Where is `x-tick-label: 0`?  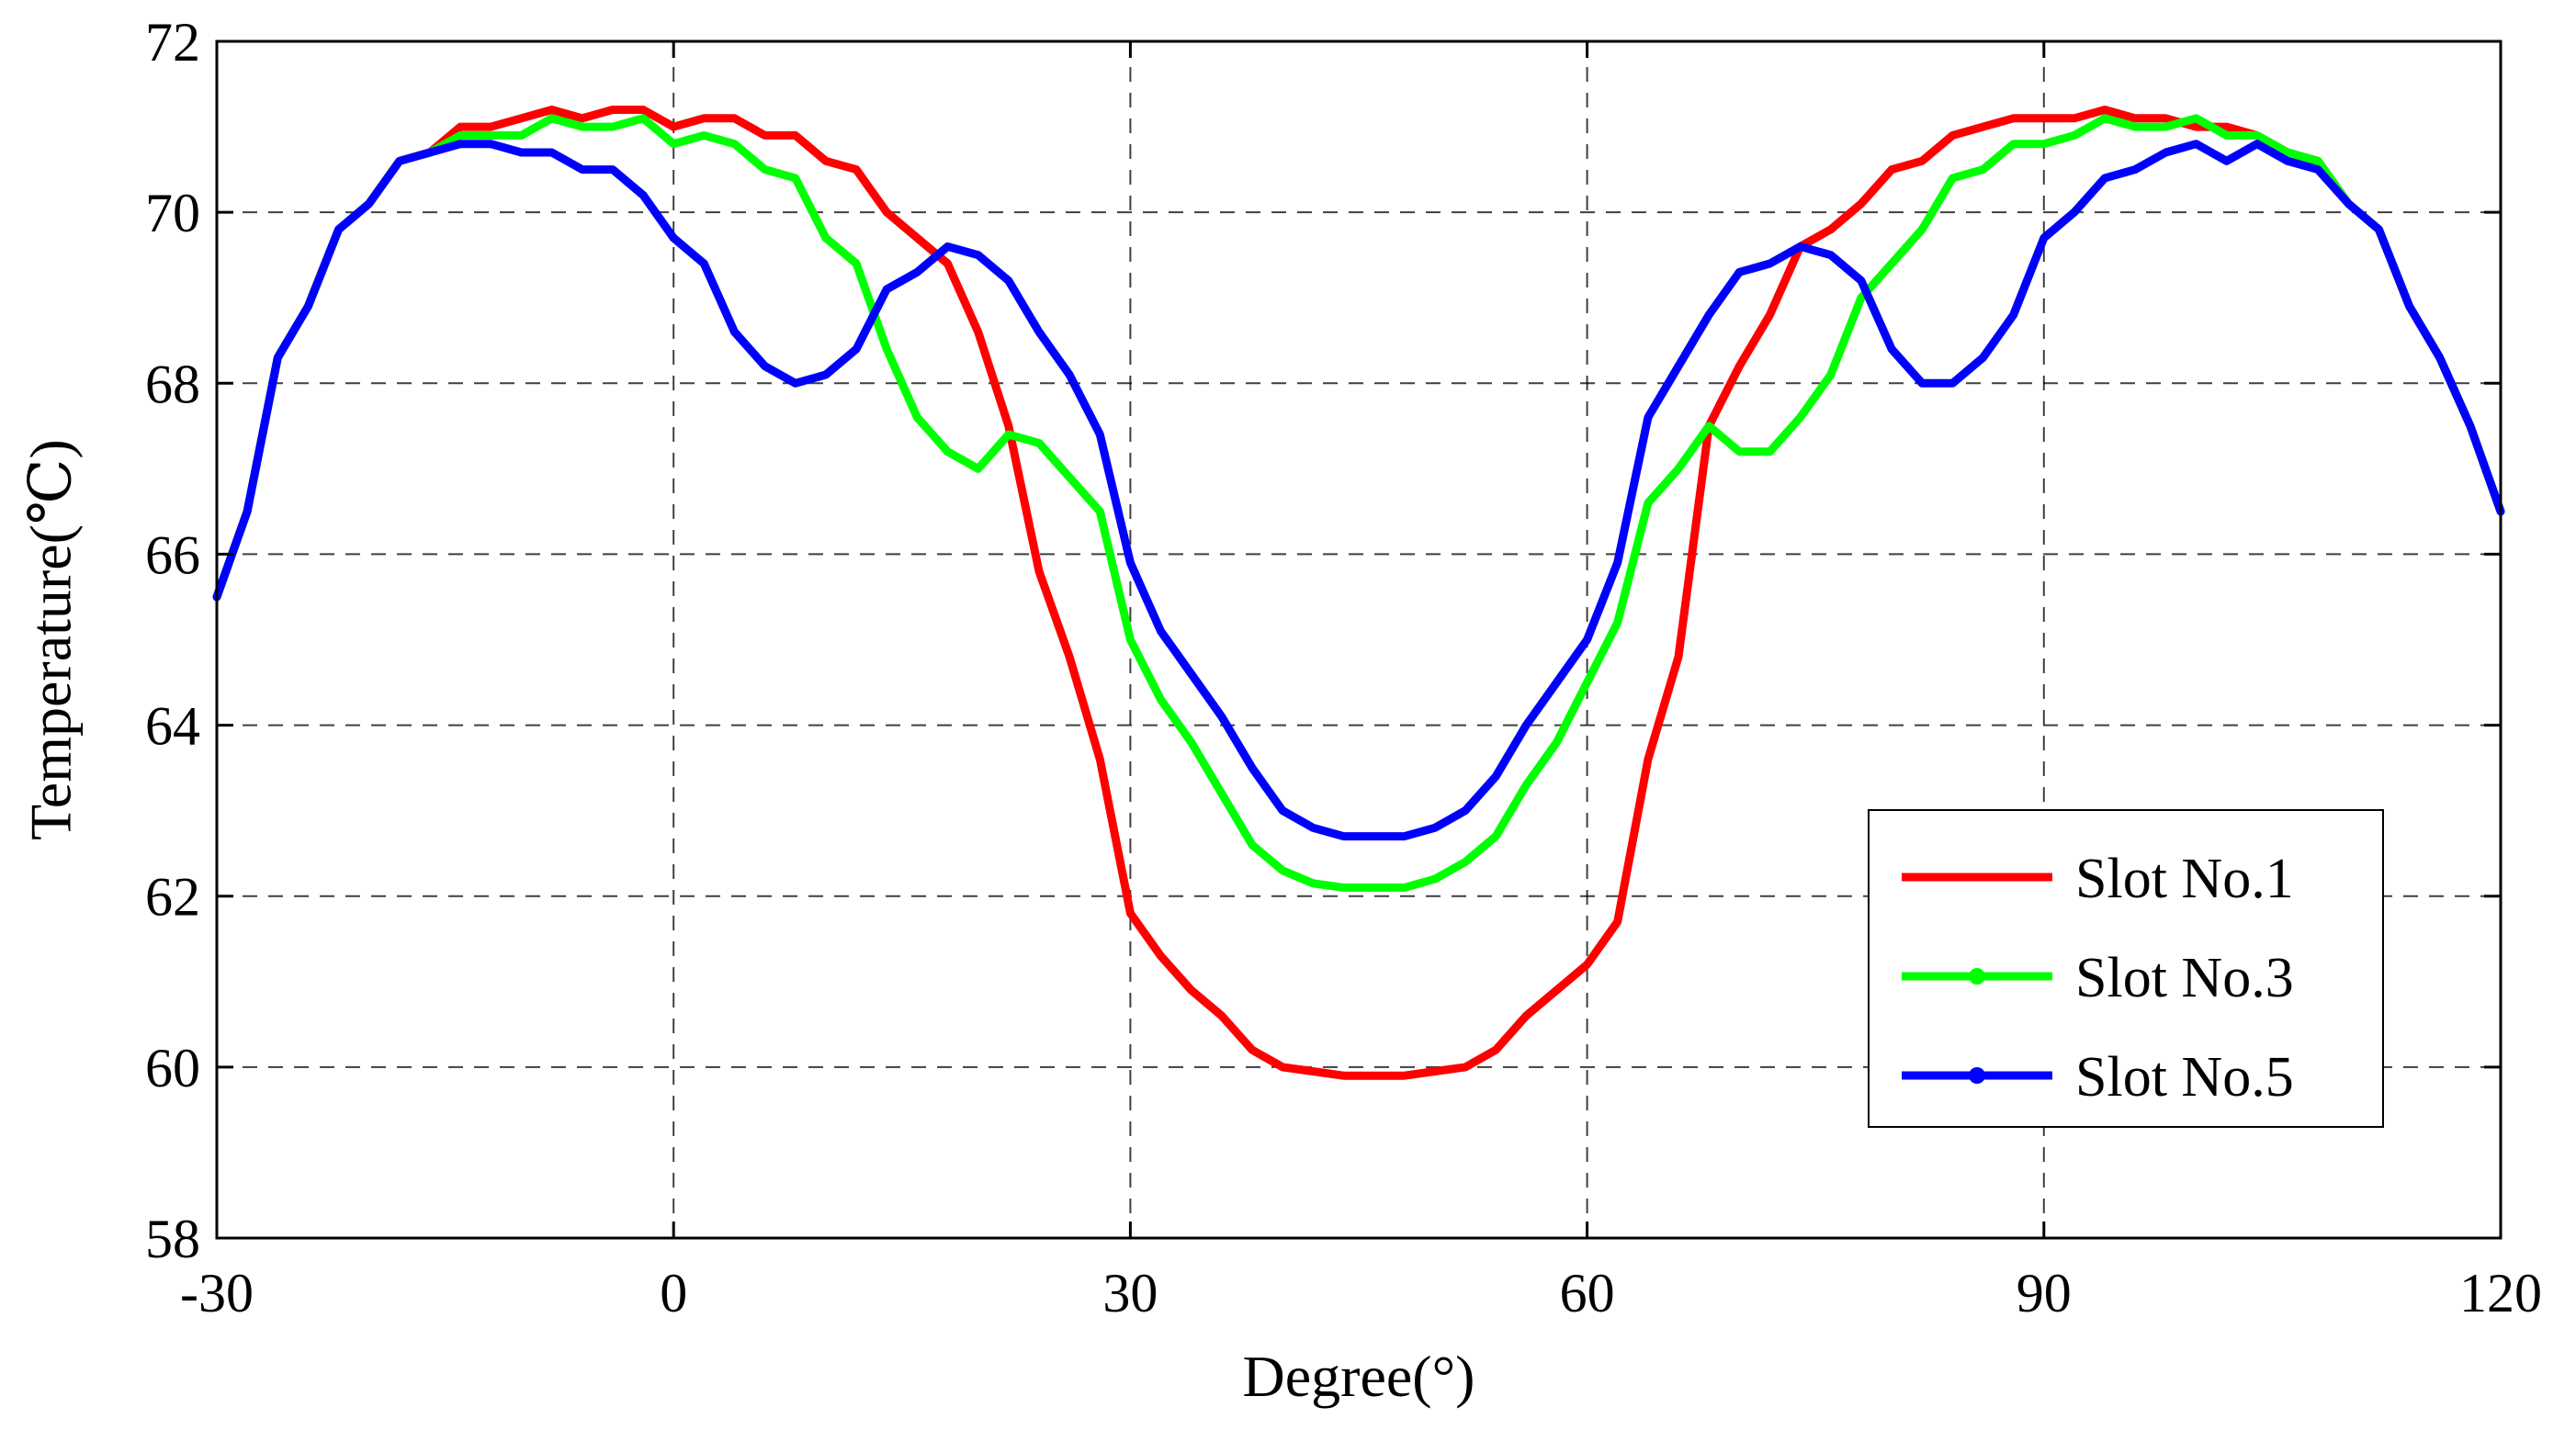
x-tick-label: 0 is located at coordinates (673, 1293).